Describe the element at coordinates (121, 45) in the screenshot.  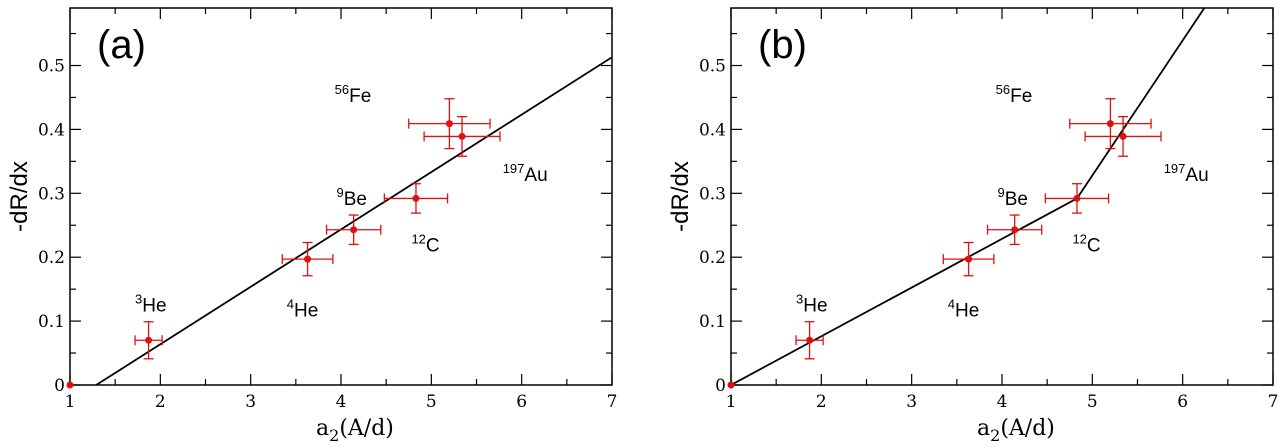
I see `panel-label: (a)` at that location.